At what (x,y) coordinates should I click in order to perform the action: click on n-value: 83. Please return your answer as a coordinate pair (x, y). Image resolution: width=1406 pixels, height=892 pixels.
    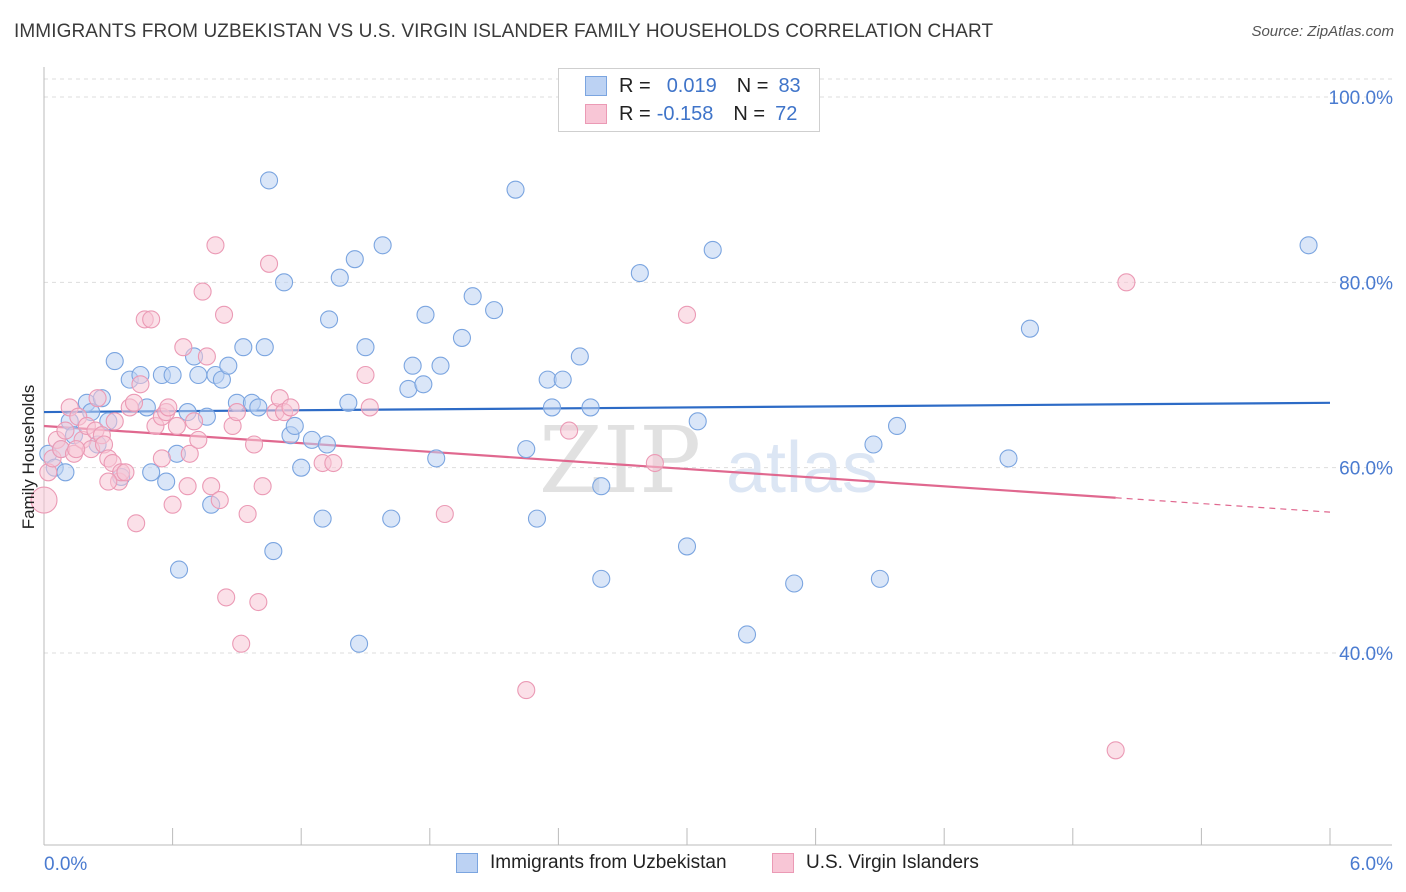
    Looking at the image, I should click on (789, 85).